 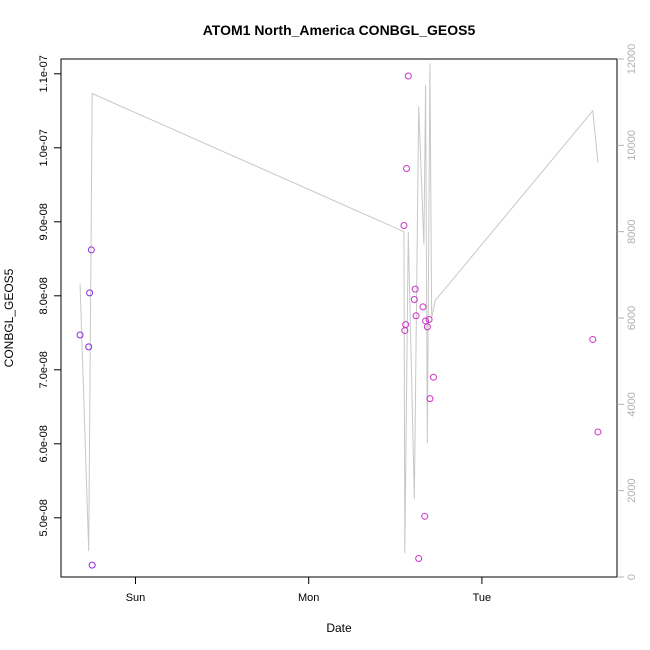 What do you see at coordinates (632, 231) in the screenshot?
I see `y2-tick-label: 8000` at bounding box center [632, 231].